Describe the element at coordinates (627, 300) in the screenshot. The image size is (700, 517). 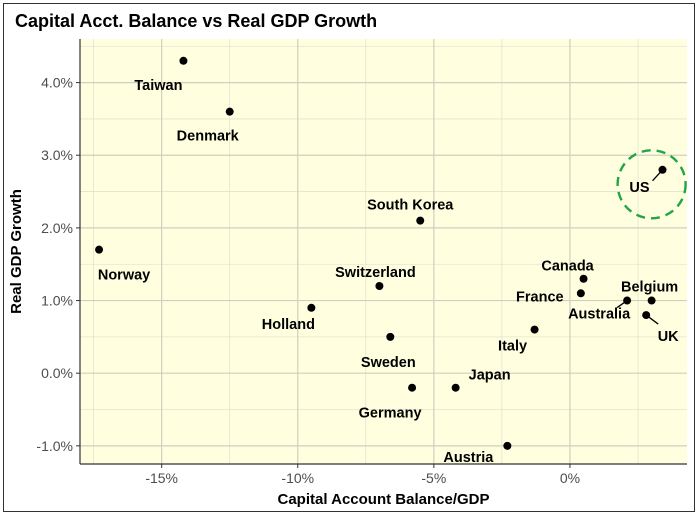
I see `point-australia` at that location.